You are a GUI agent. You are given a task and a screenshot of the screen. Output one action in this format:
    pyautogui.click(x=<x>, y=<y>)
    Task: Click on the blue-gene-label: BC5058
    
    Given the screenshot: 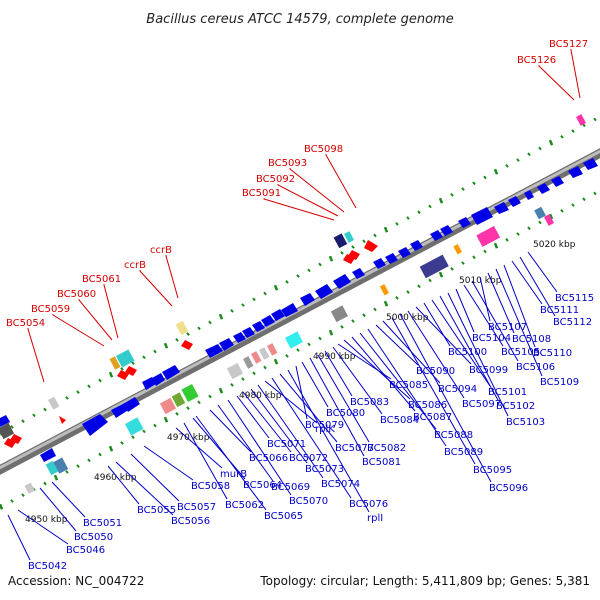 What is the action you would take?
    pyautogui.click(x=210, y=486)
    